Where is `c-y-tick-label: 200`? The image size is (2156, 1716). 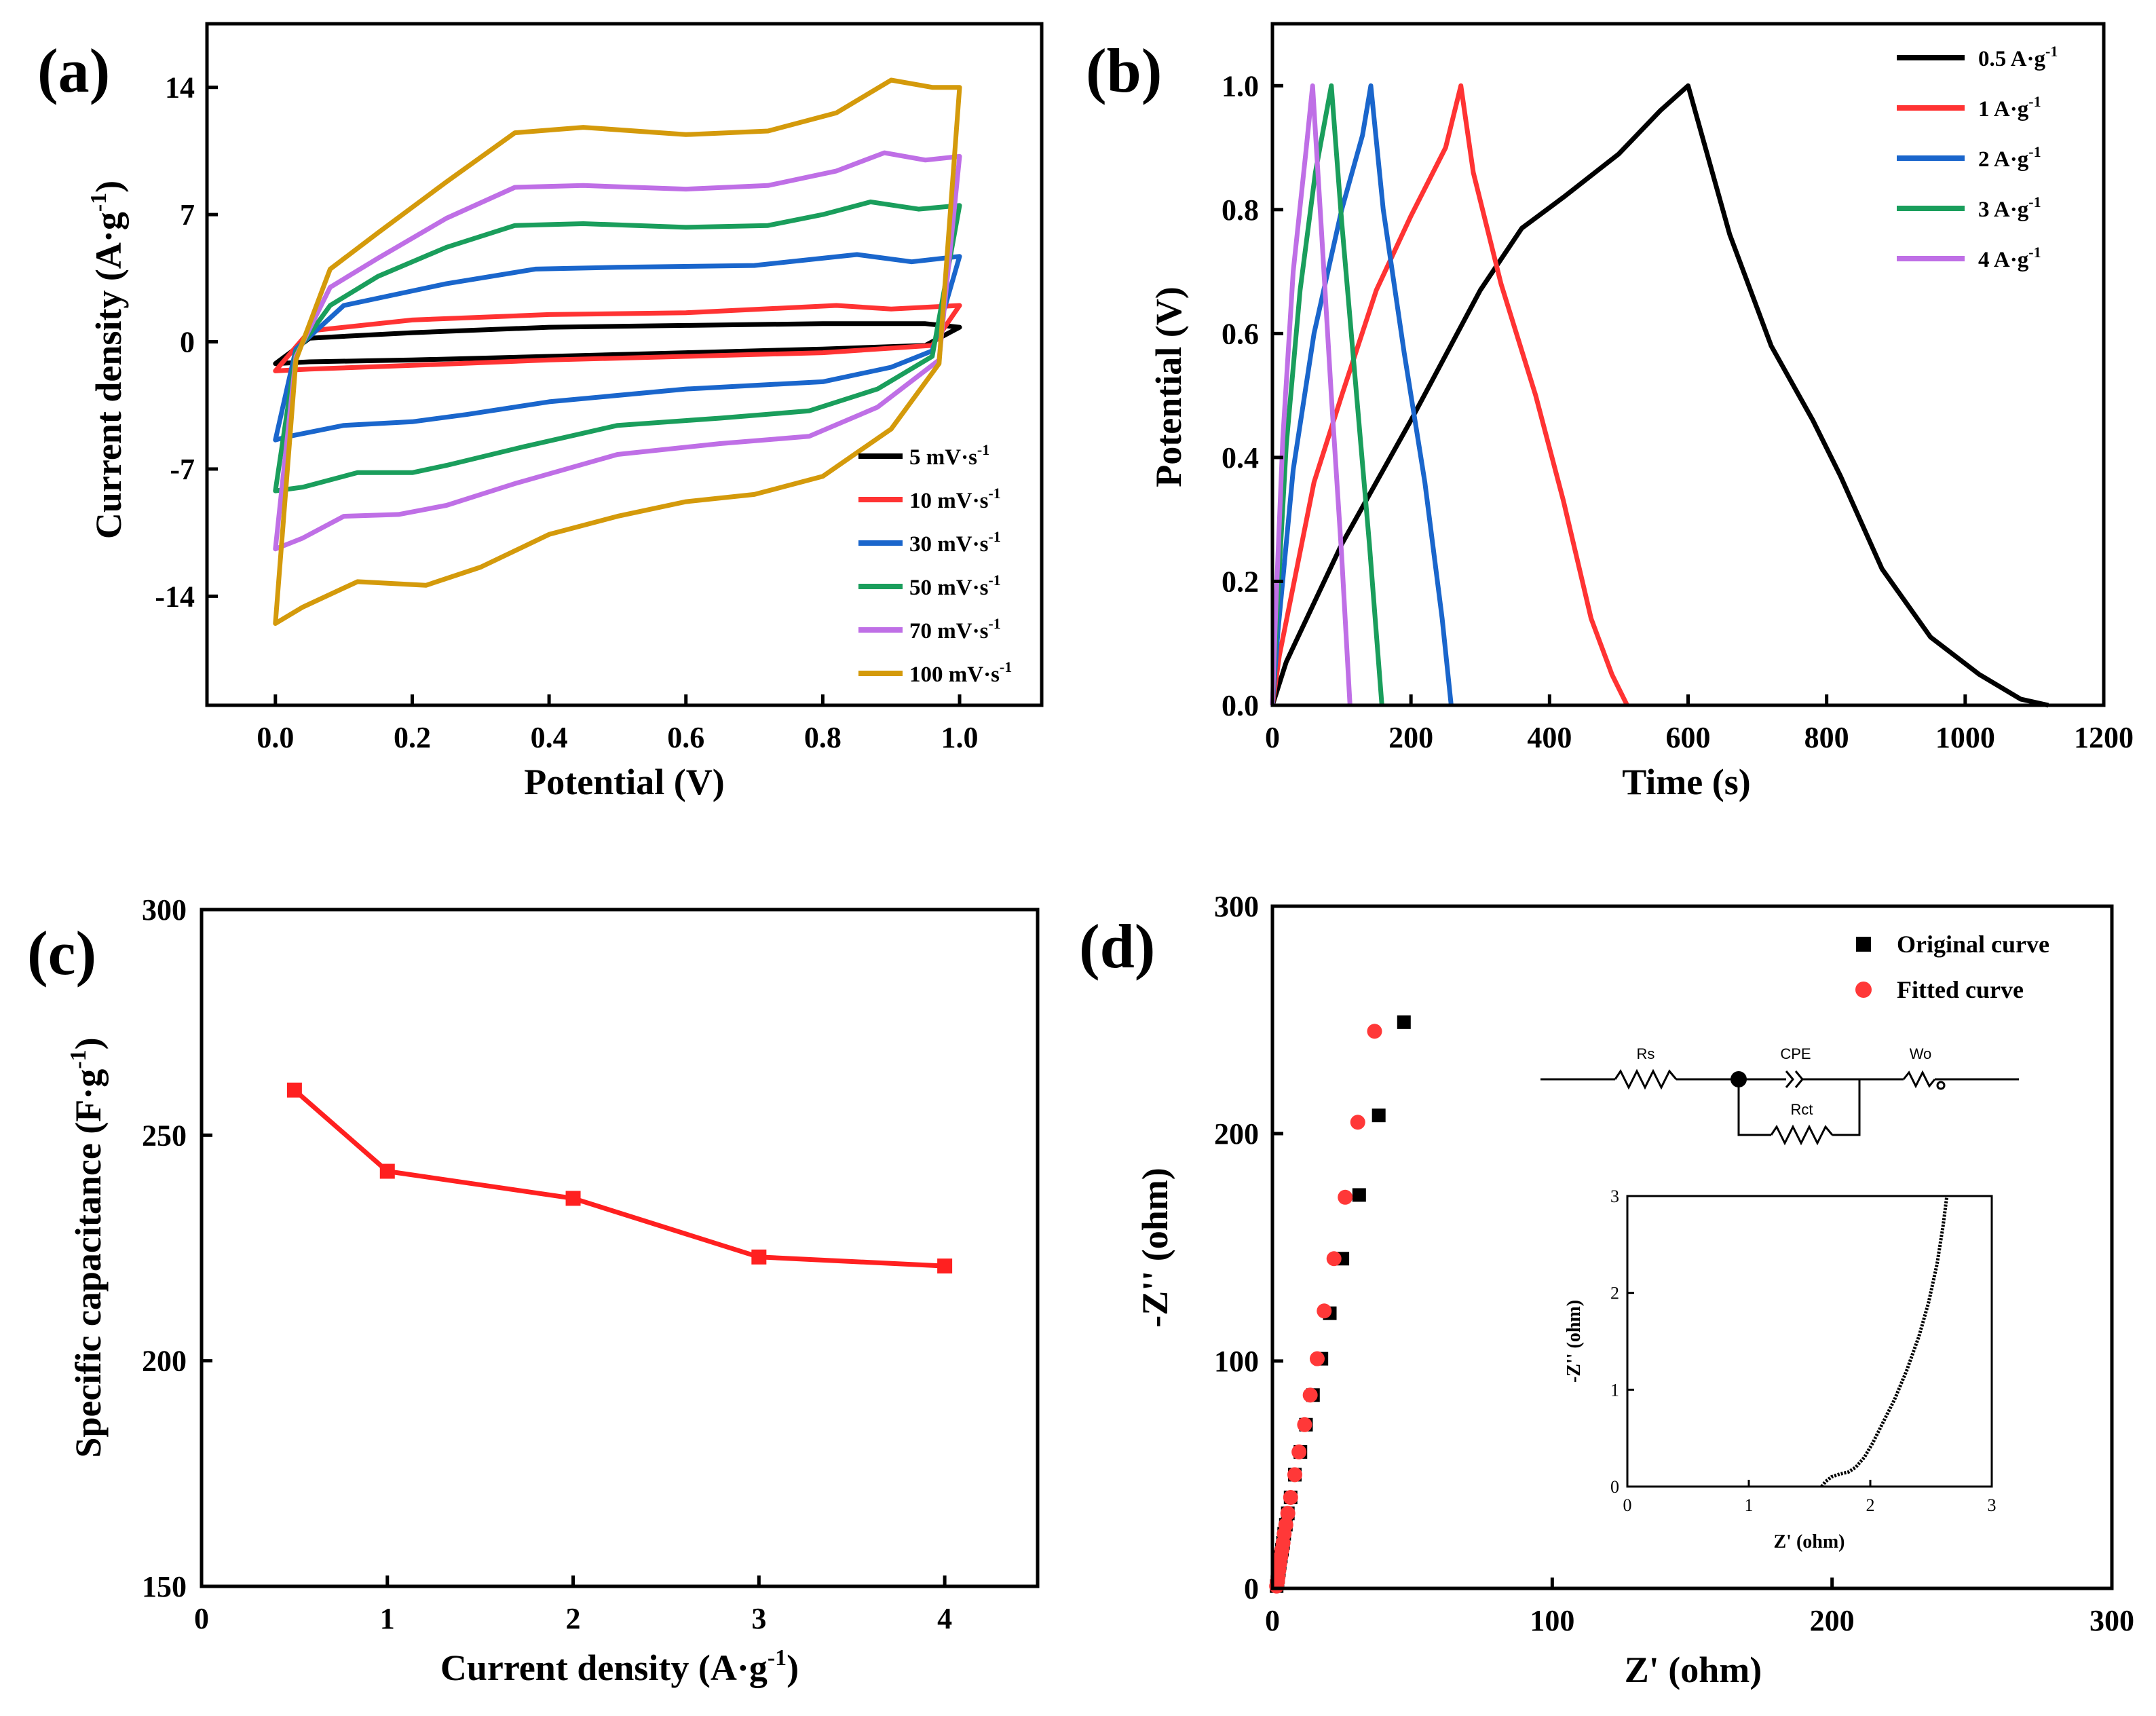
c-y-tick-label: 200 is located at coordinates (164, 1361).